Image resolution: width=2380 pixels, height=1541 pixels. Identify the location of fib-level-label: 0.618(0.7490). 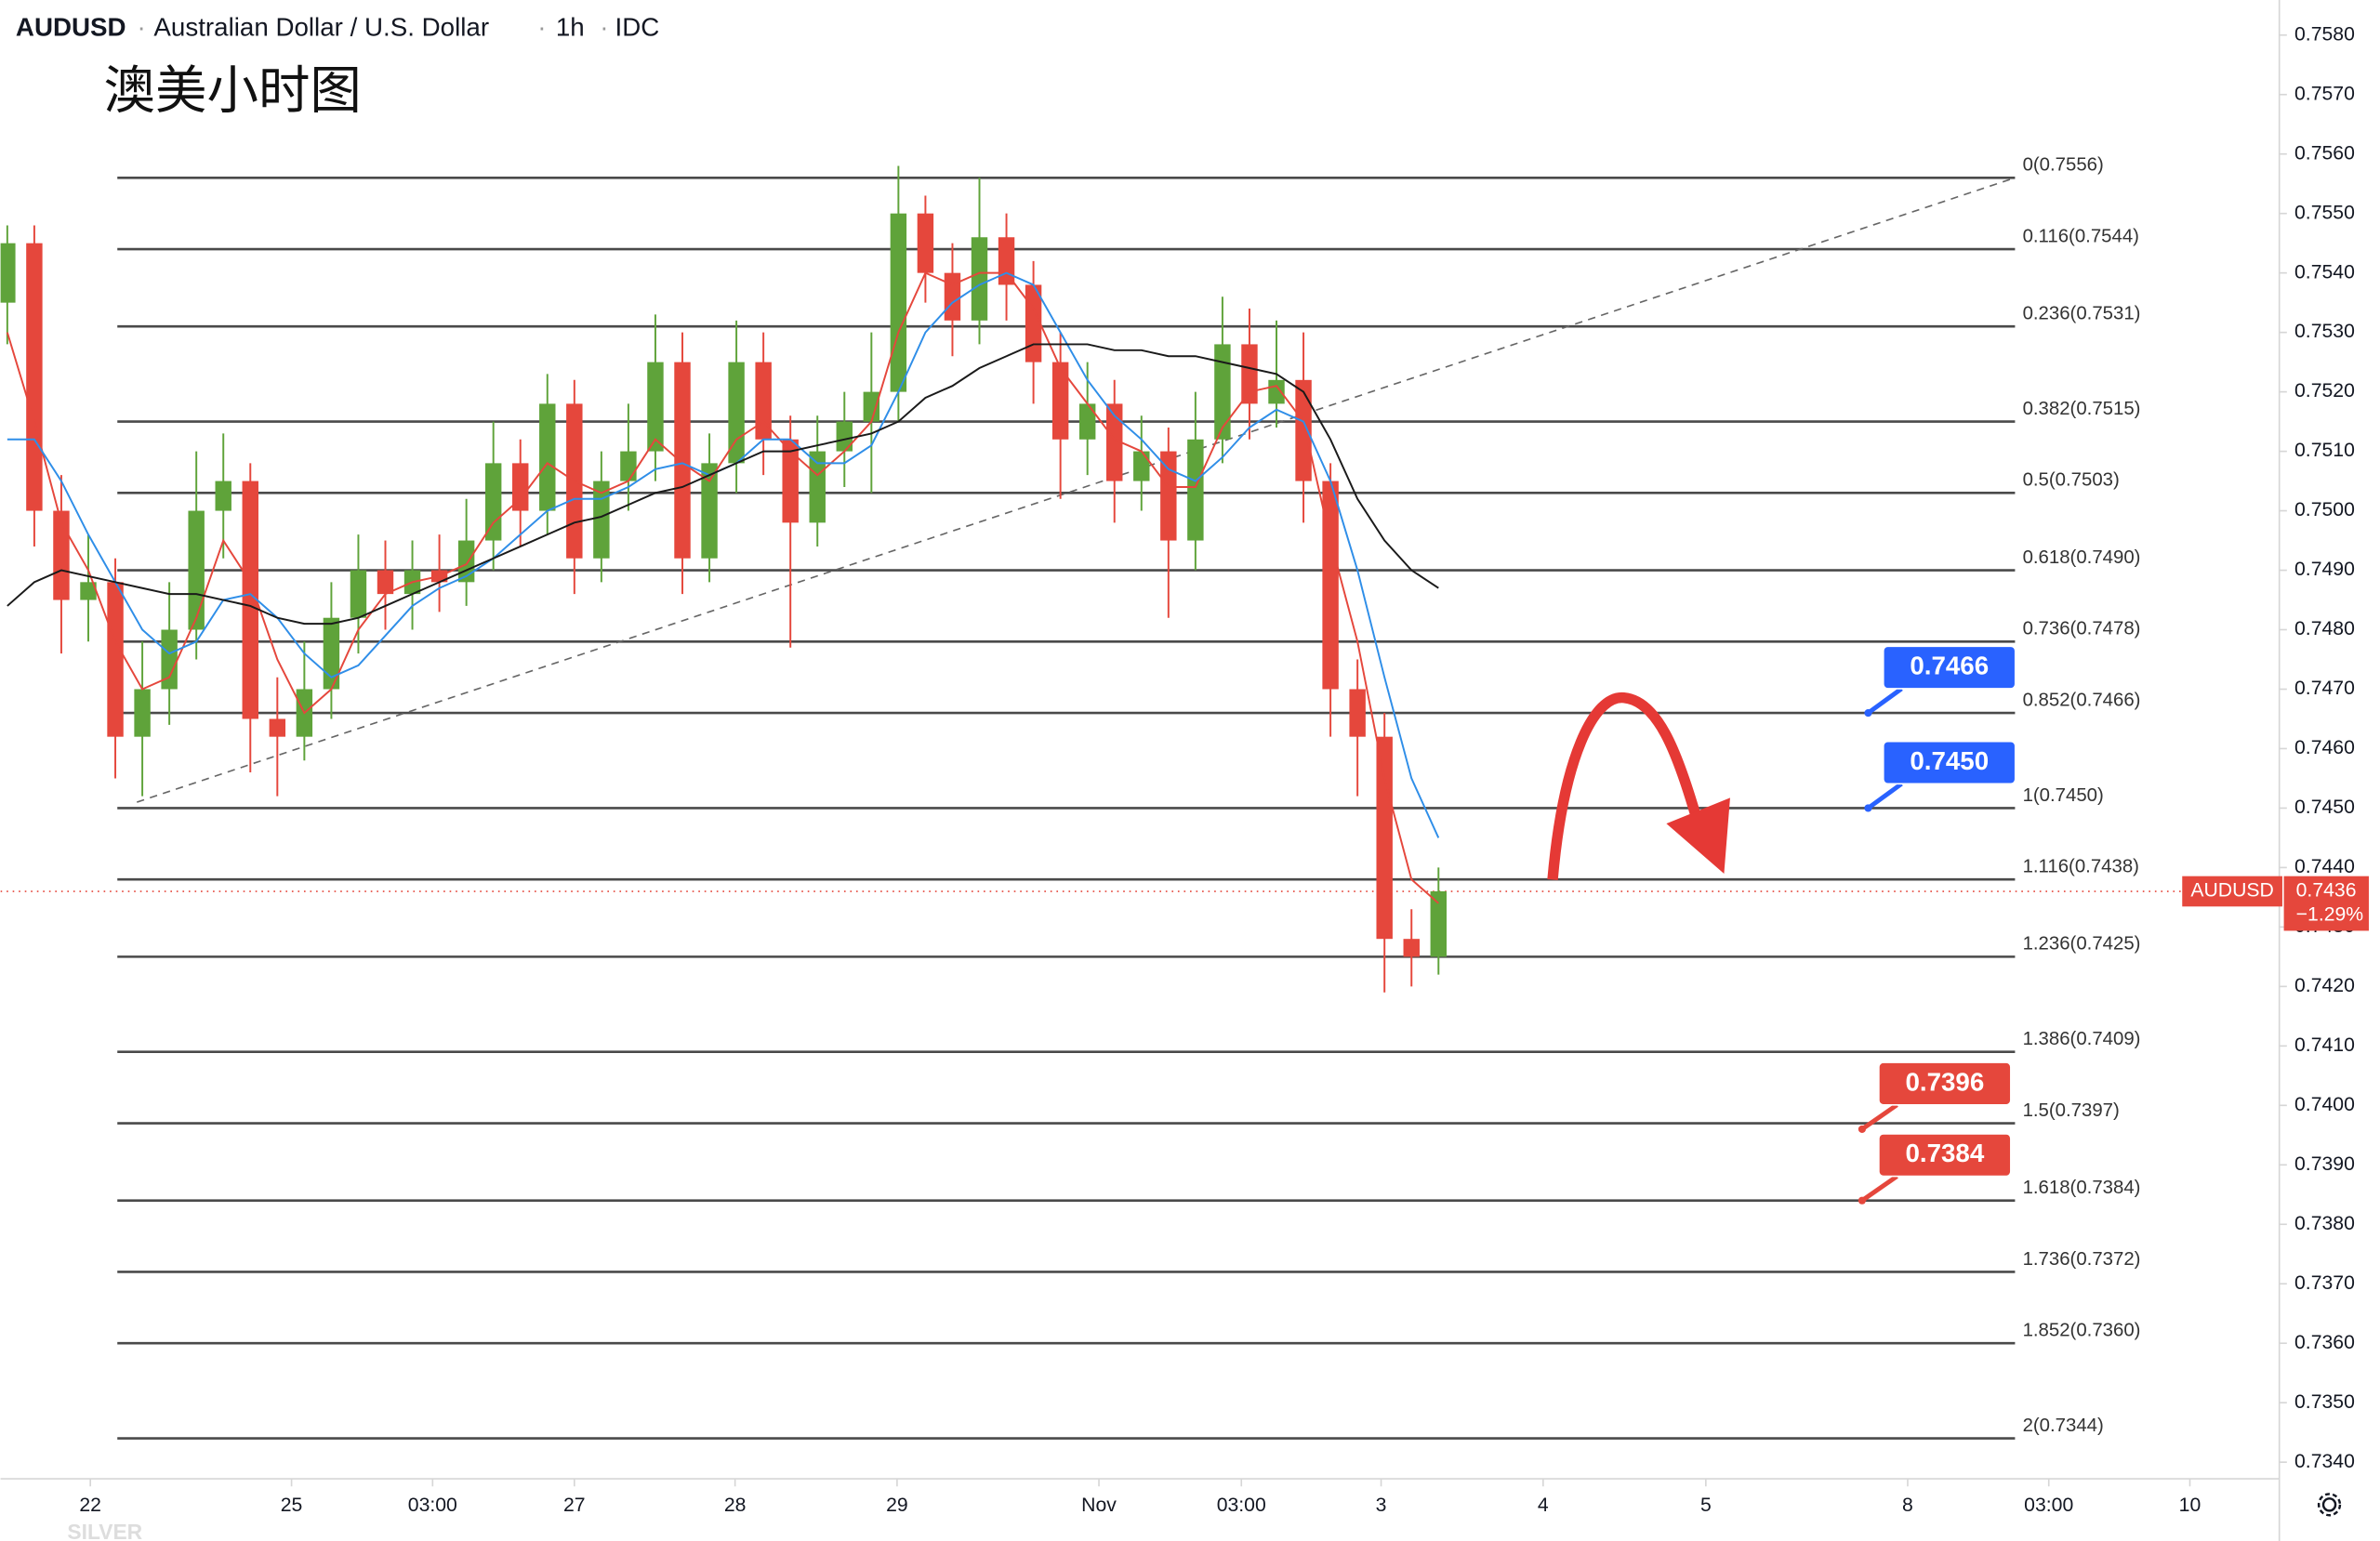
(2082, 557).